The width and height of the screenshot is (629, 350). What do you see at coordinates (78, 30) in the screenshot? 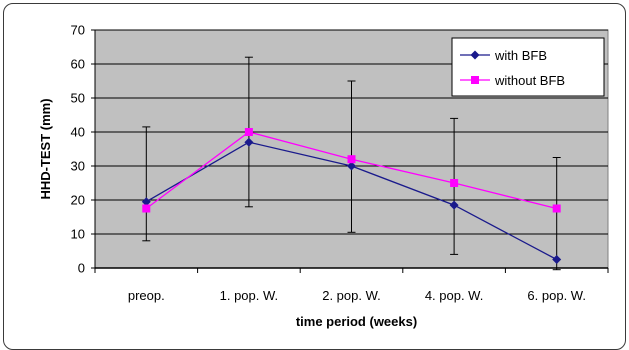
I see `y-tick-label: 70` at bounding box center [78, 30].